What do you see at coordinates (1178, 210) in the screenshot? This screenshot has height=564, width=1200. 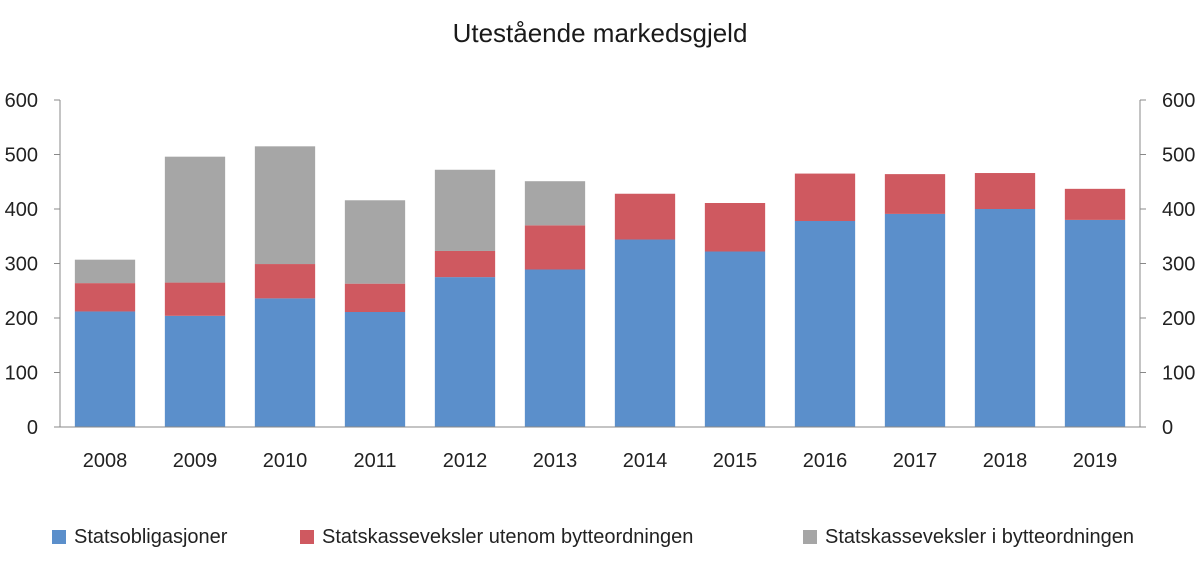 I see `right-tick-label: 400` at bounding box center [1178, 210].